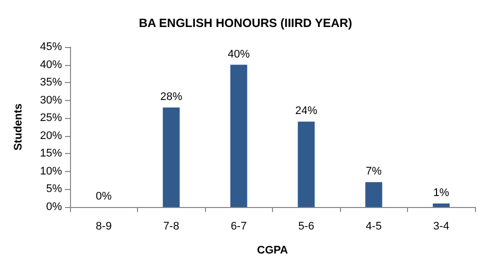 This screenshot has width=491, height=276. Describe the element at coordinates (171, 96) in the screenshot. I see `data-label: 28%` at that location.